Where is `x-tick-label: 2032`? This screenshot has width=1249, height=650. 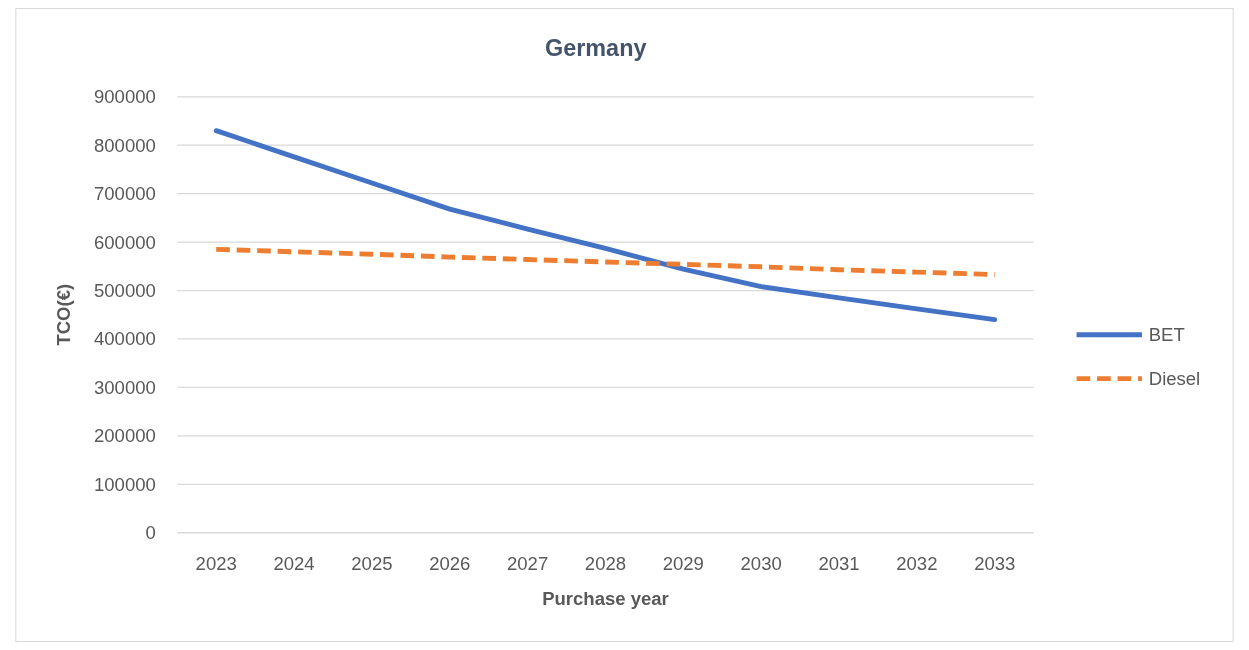 x-tick-label: 2032 is located at coordinates (917, 563).